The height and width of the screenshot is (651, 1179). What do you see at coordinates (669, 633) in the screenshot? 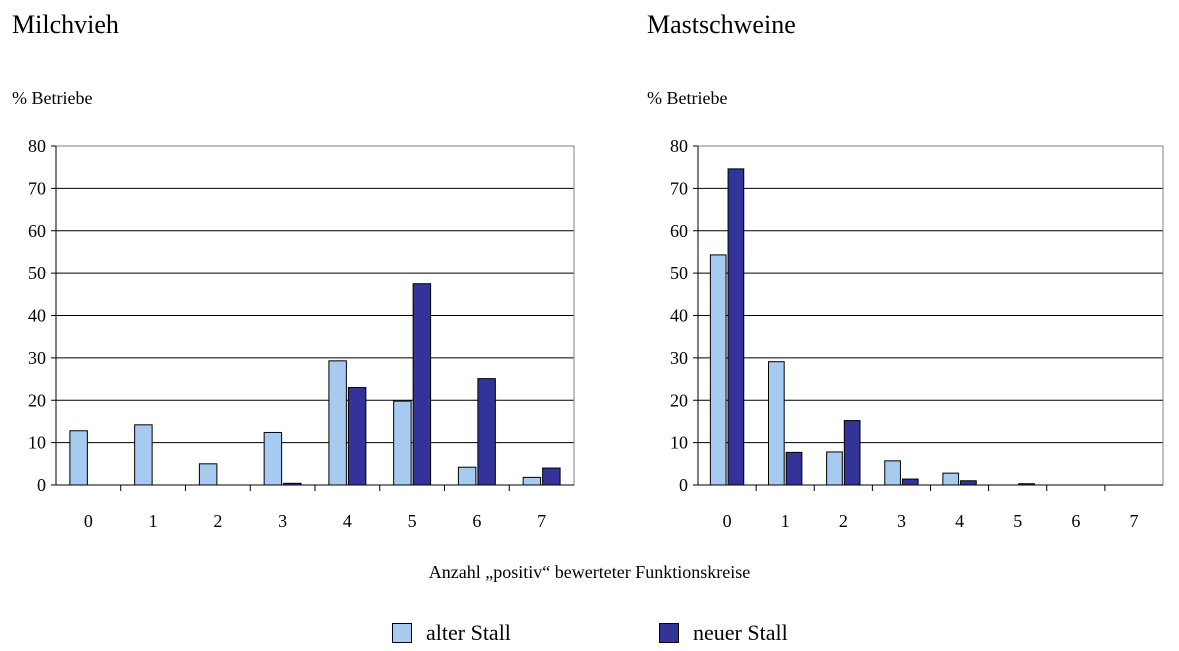
I see `legend-swatch-neuer-stall` at bounding box center [669, 633].